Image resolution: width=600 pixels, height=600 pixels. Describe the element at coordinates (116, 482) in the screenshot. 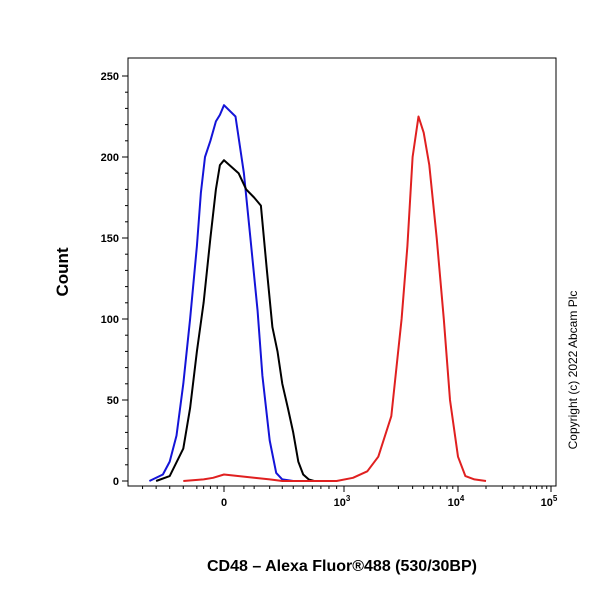

I see `y-tick-label: 0` at that location.